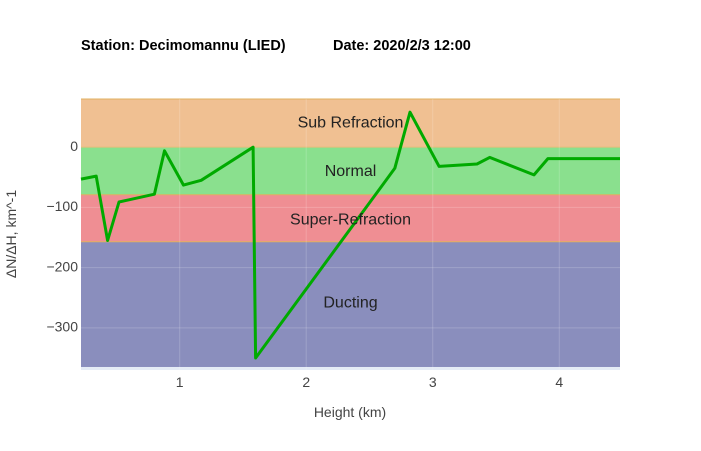 This screenshot has width=701, height=451. What do you see at coordinates (11, 234) in the screenshot?
I see `y-axis-title: ΔN/ΔH, km^-1` at bounding box center [11, 234].